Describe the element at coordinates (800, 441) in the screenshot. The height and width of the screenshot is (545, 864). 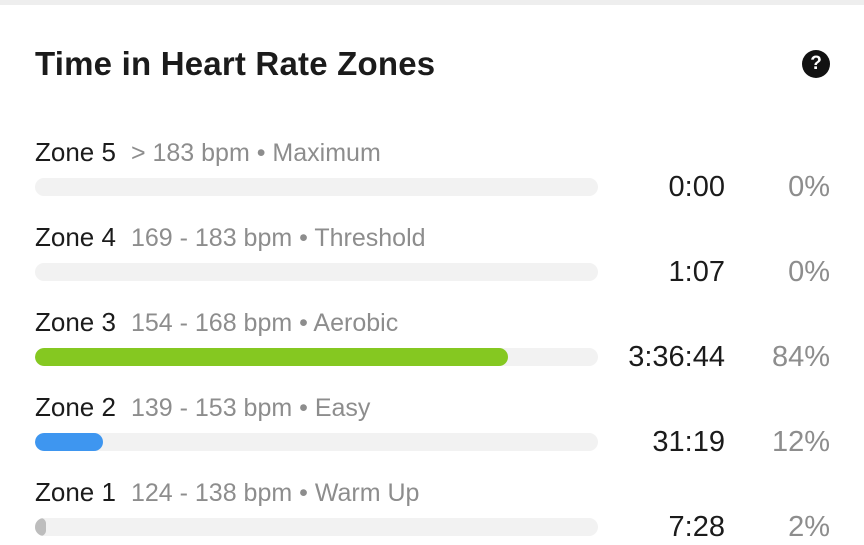
I see `zone-percent-value: 12%` at that location.